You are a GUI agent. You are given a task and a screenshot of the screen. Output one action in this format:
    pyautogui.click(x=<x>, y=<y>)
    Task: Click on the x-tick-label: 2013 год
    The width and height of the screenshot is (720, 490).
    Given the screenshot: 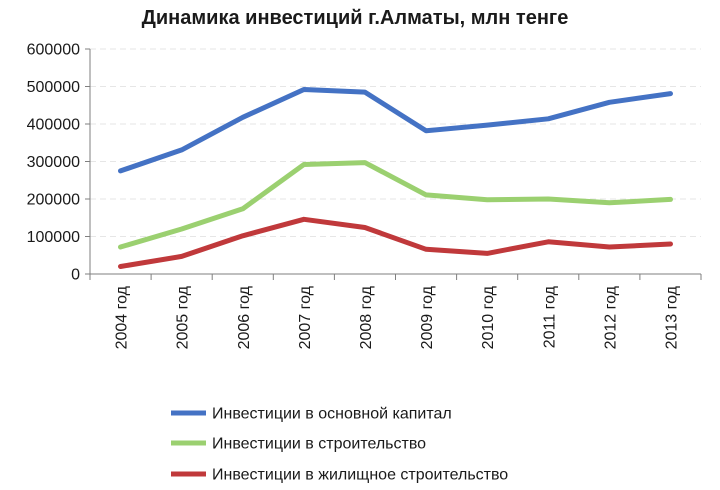 What is the action you would take?
    pyautogui.click(x=671, y=317)
    